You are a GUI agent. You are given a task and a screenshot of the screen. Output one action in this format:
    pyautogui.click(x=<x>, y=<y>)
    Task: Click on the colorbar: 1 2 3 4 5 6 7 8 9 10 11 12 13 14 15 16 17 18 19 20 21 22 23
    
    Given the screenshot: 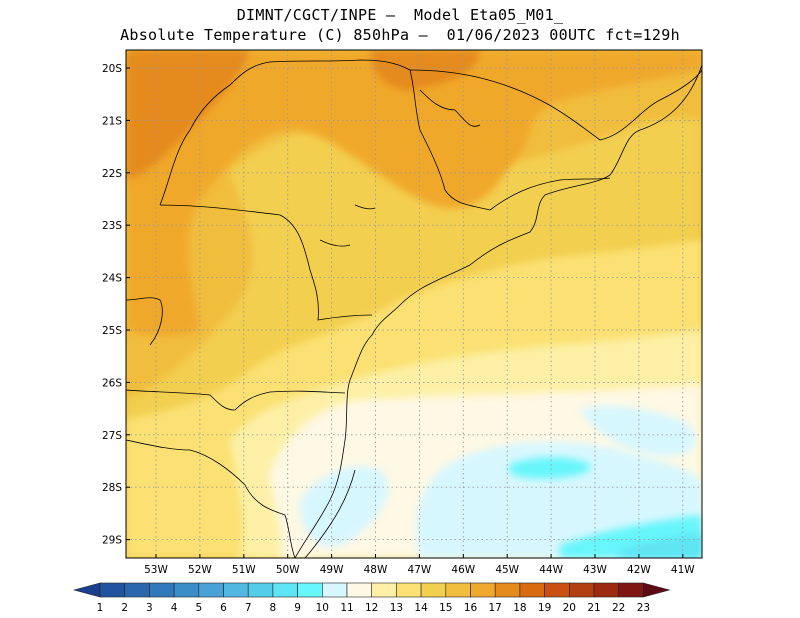 What is the action you would take?
    pyautogui.click(x=371, y=598)
    